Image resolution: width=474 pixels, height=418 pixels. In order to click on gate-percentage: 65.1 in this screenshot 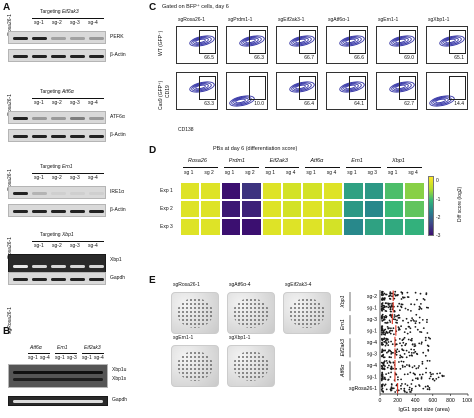, I will do `click(459, 58)`.